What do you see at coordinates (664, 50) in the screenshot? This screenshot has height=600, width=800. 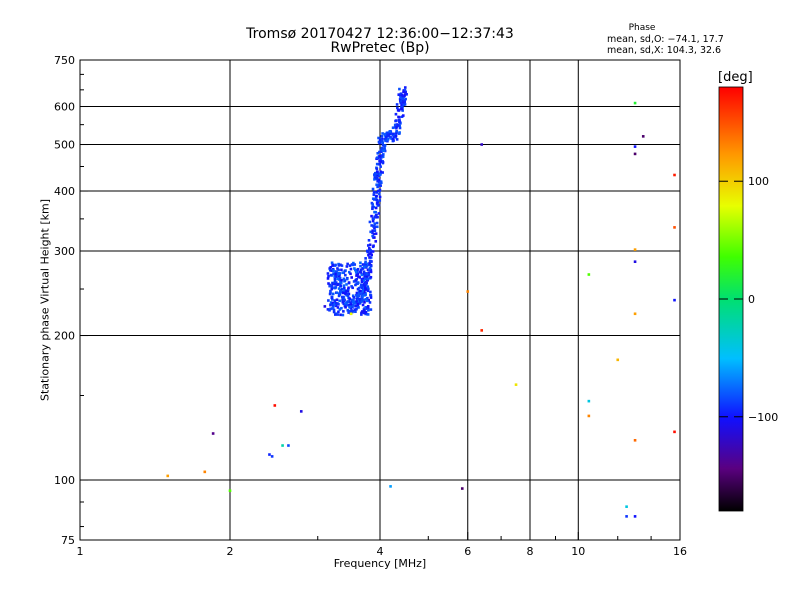 I see `phase-stats-x: mean, sd,X: 104.3, 32.6` at bounding box center [664, 50].